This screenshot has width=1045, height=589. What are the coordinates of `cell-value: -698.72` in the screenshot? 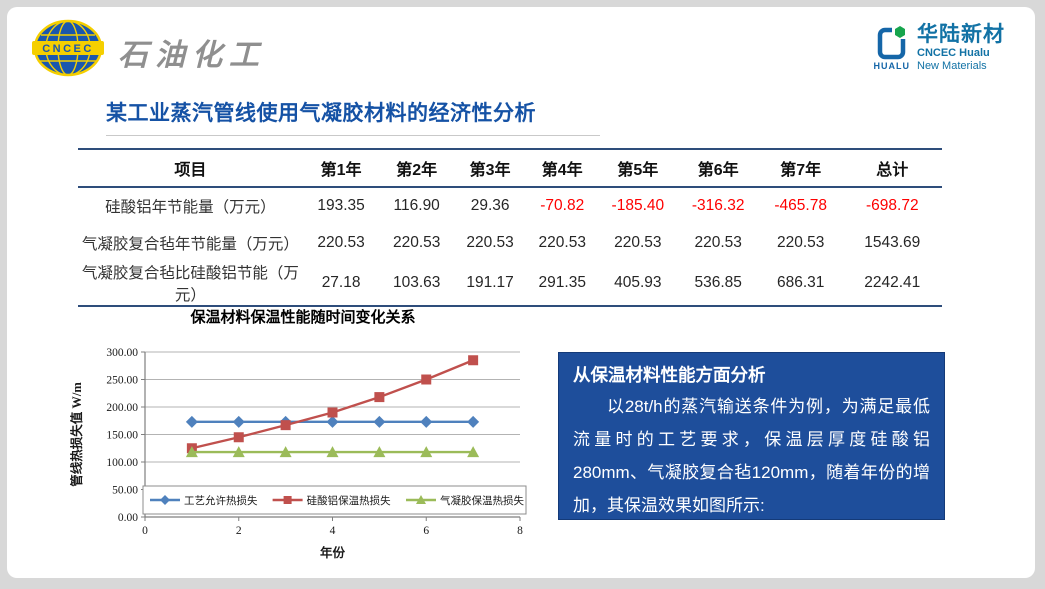 It's located at (892, 205).